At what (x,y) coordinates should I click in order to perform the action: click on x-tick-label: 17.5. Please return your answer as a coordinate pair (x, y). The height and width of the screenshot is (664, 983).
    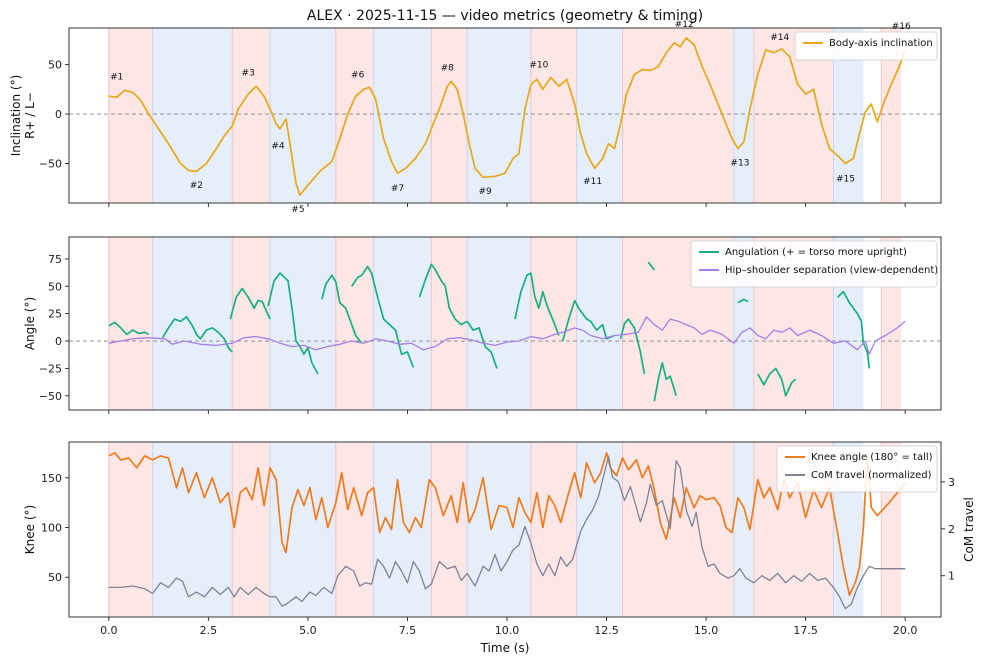
    Looking at the image, I should click on (805, 630).